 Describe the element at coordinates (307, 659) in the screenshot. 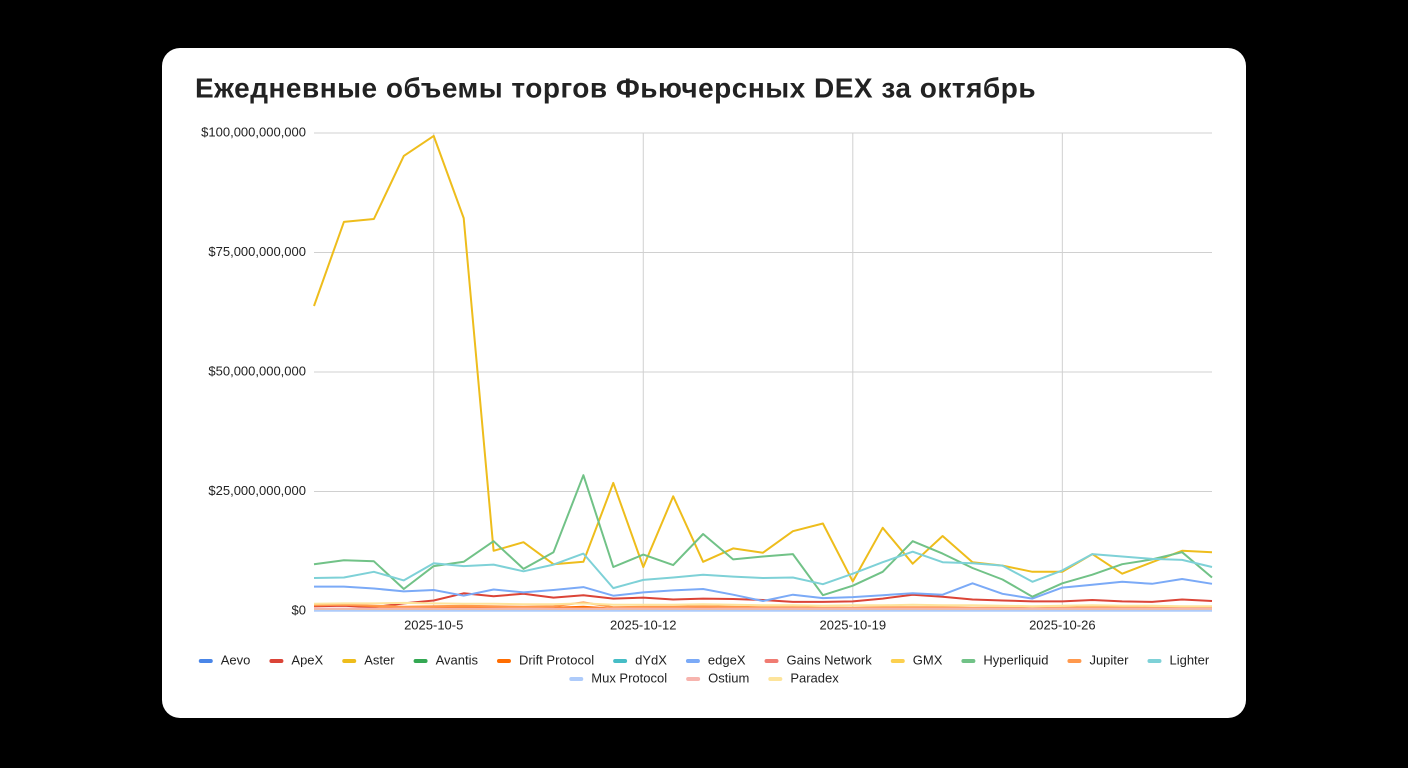

I see `legend-label: ApeX` at that location.